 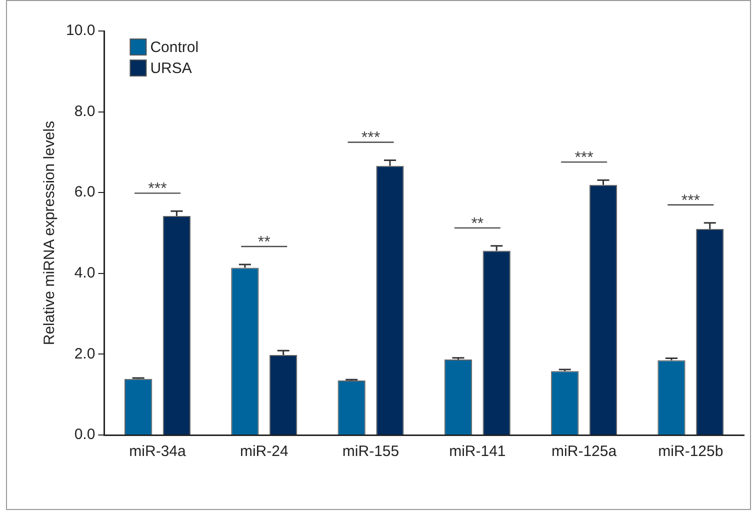 What do you see at coordinates (264, 451) in the screenshot?
I see `x-tick-label: miR-24` at bounding box center [264, 451].